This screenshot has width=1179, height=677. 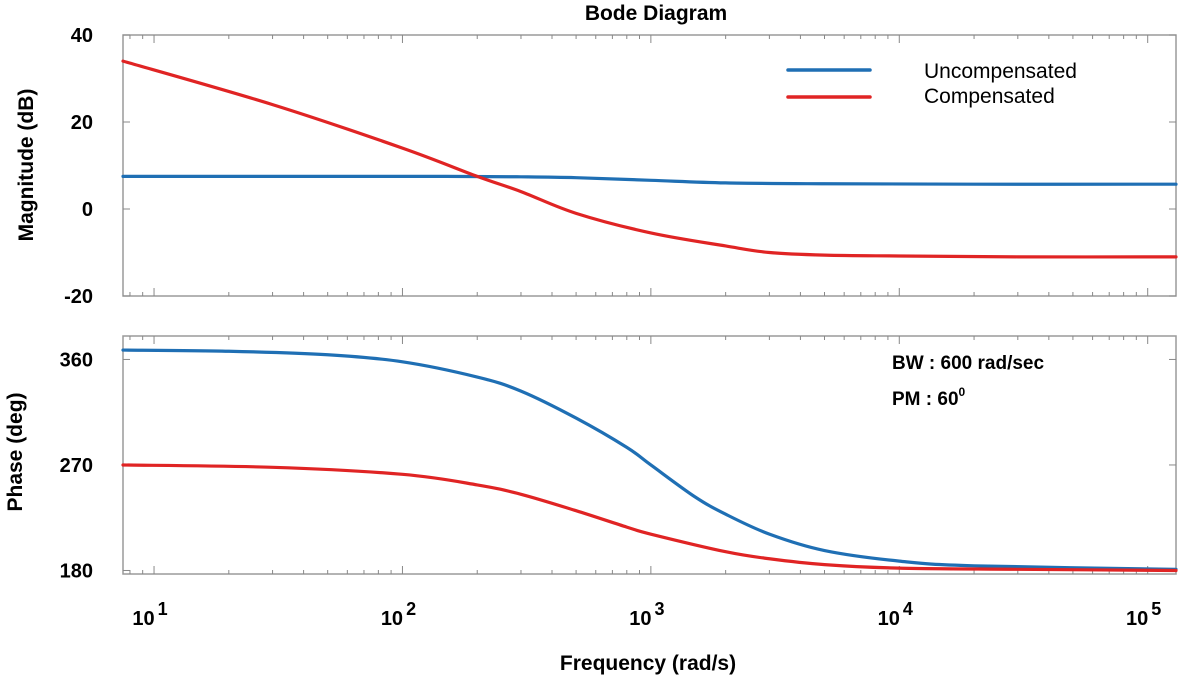 What do you see at coordinates (149, 614) in the screenshot?
I see `x-tick-label: 10 1` at bounding box center [149, 614].